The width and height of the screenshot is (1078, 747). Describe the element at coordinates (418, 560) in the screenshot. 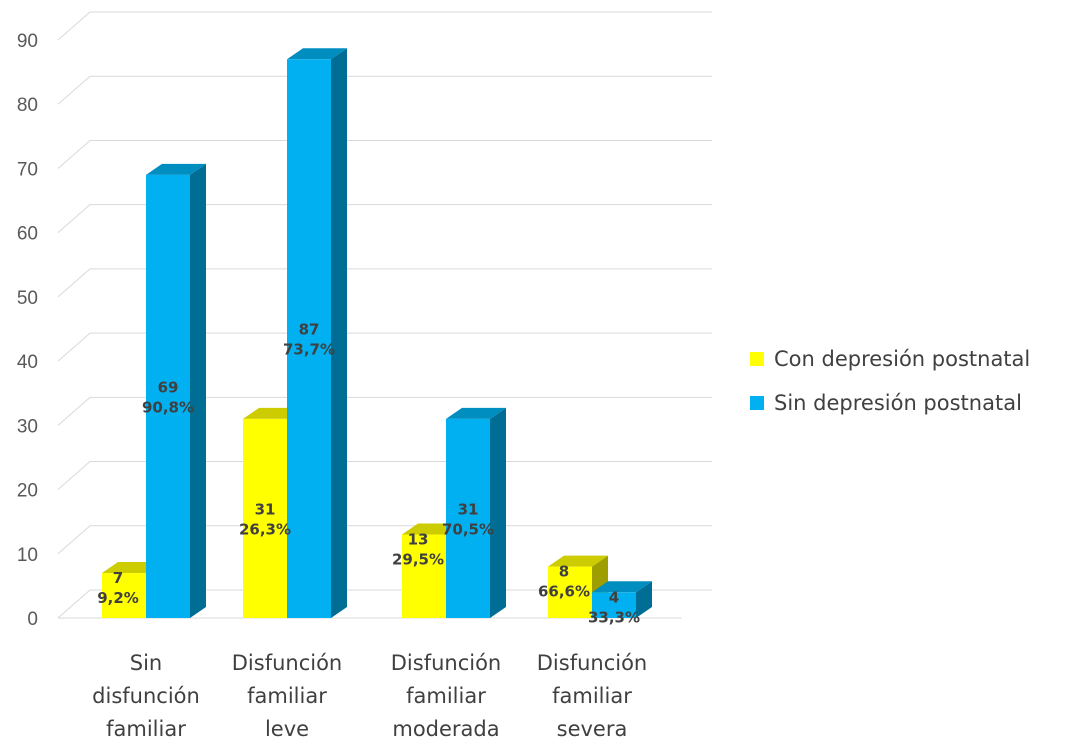

I see `data-label-percent: 29,5%` at that location.